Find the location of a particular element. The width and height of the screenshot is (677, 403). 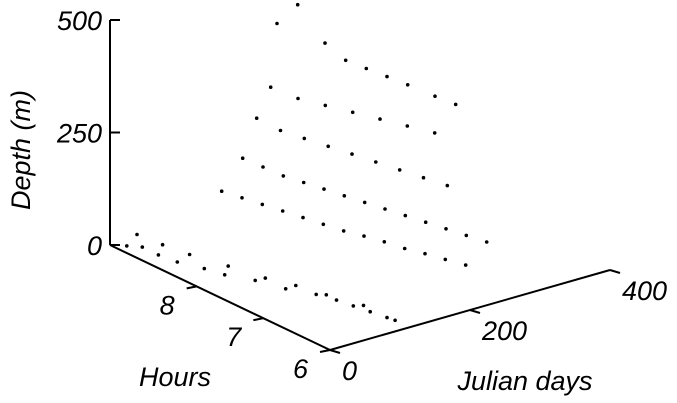

x-axis-label: Julian days is located at coordinates (524, 381).